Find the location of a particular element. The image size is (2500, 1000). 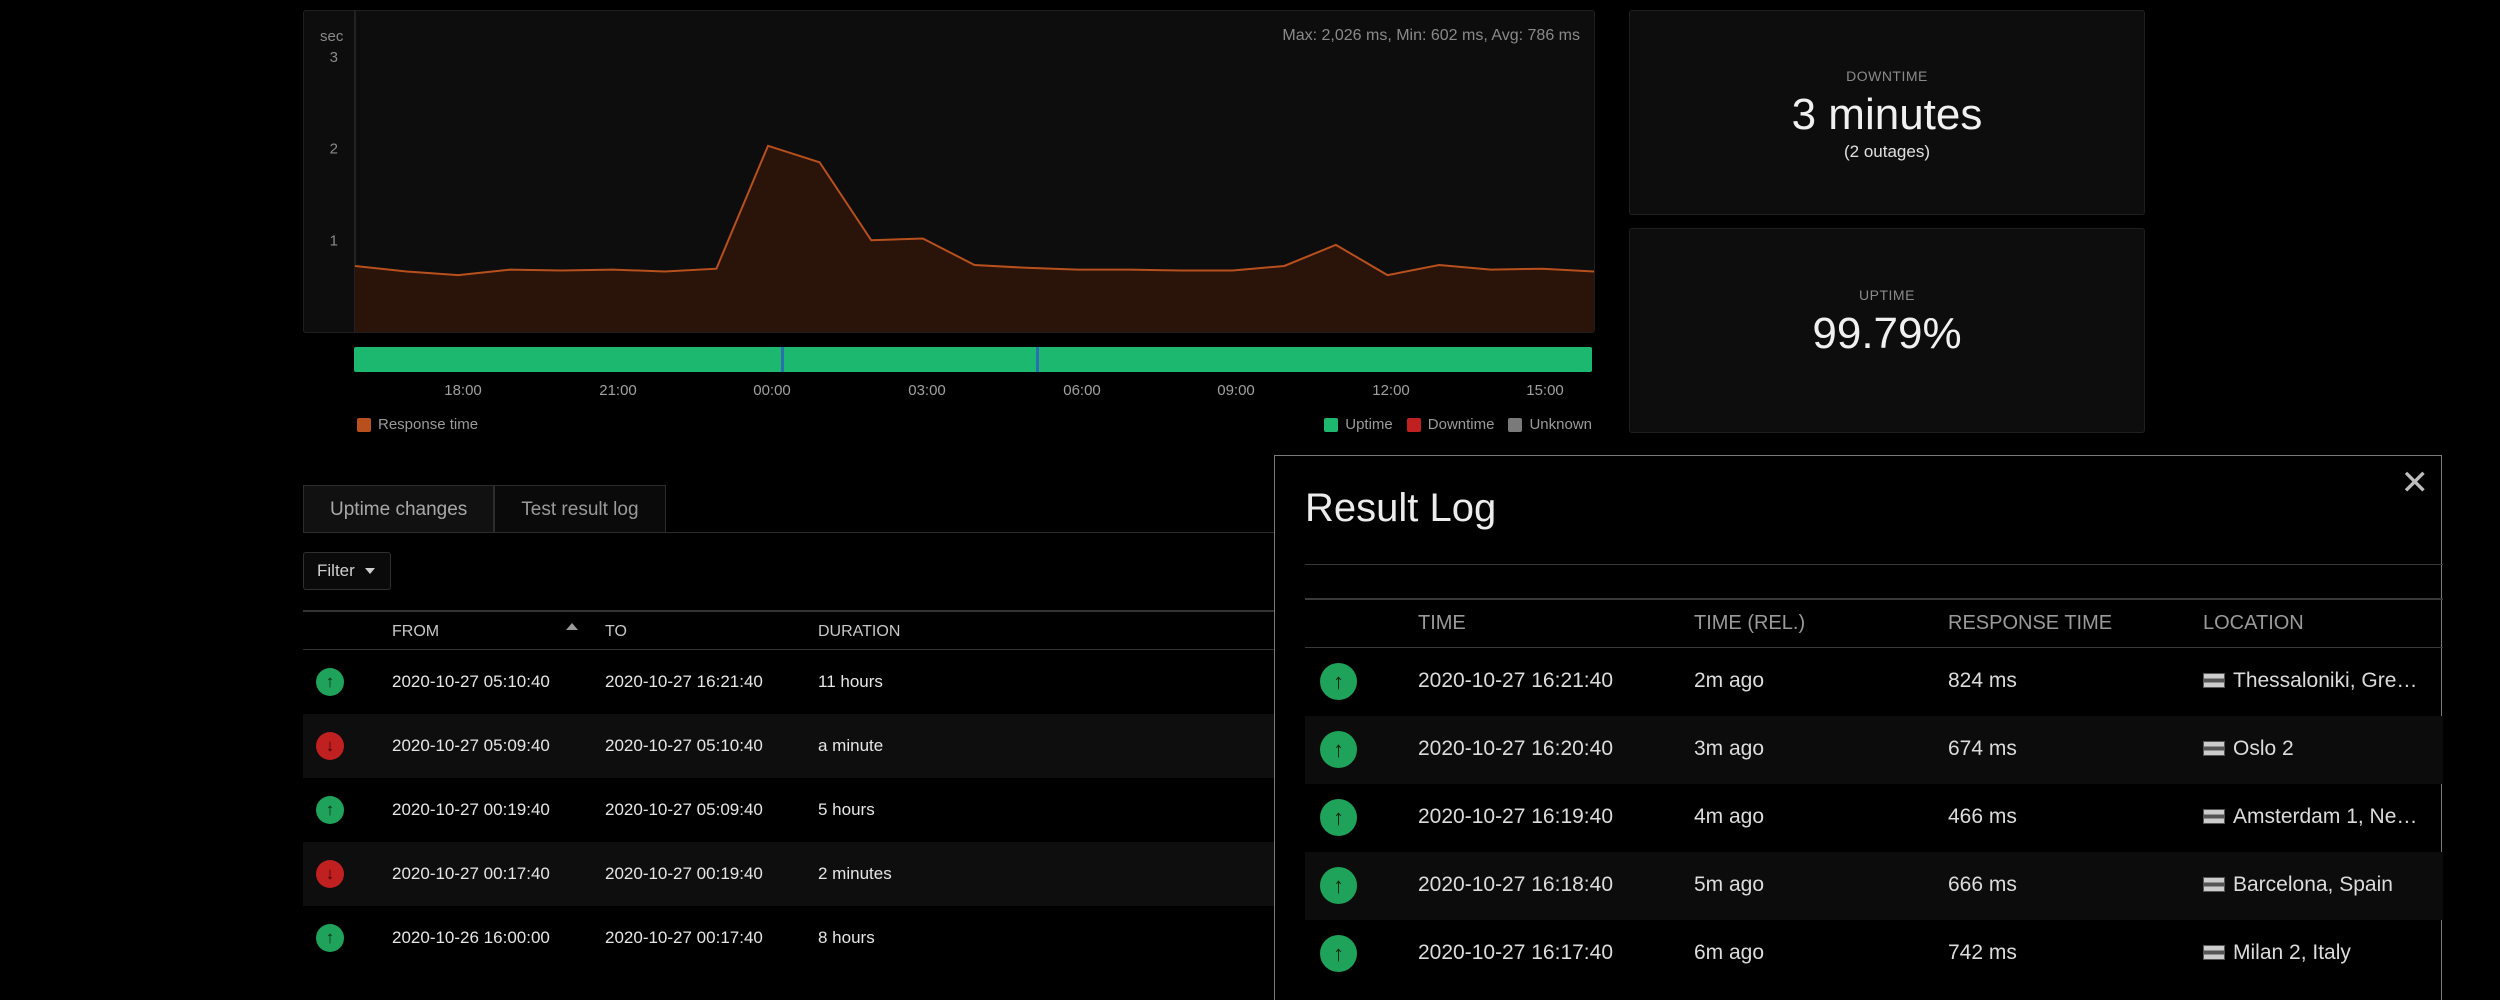

modal-title: Result Log is located at coordinates (1401, 508).